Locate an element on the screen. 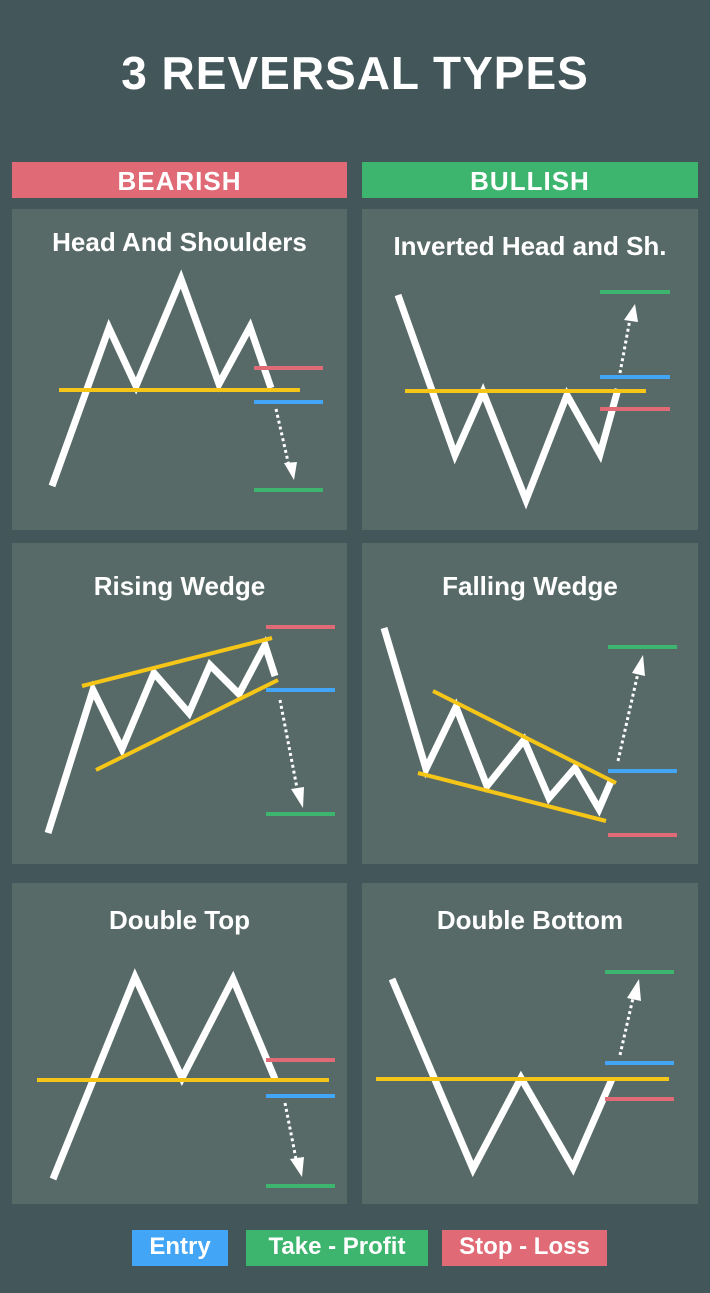 The image size is (710, 1293). inverted-head-and-shoulders-diagram is located at coordinates (532, 400).